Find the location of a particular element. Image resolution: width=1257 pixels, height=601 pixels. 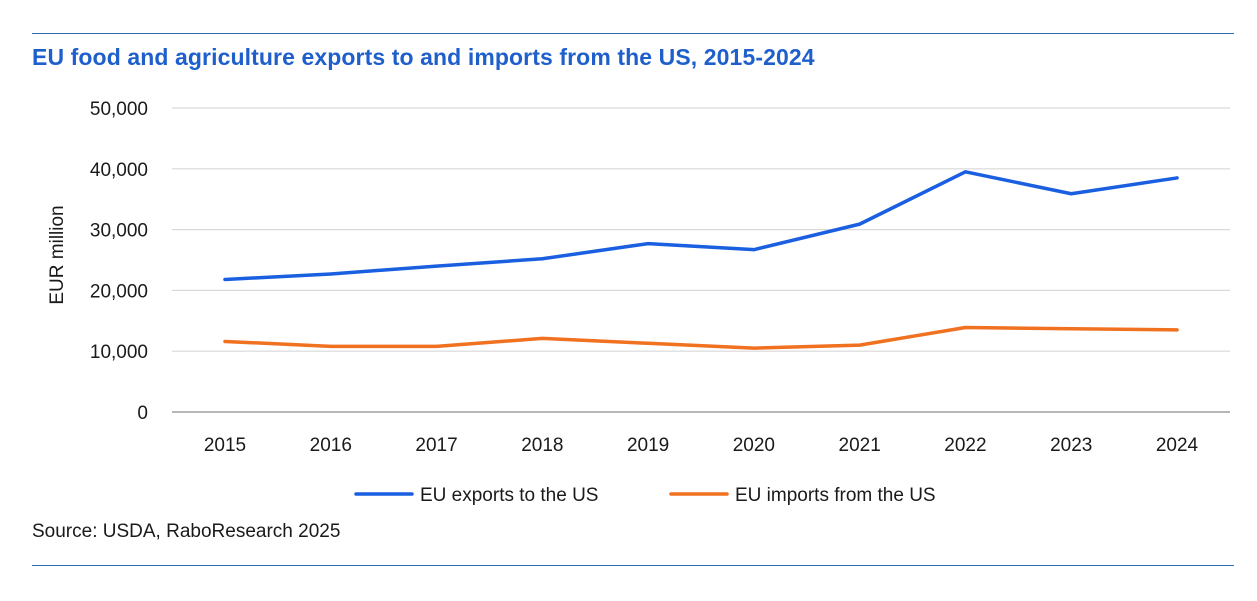

x-tick-label: 2016 is located at coordinates (331, 445).